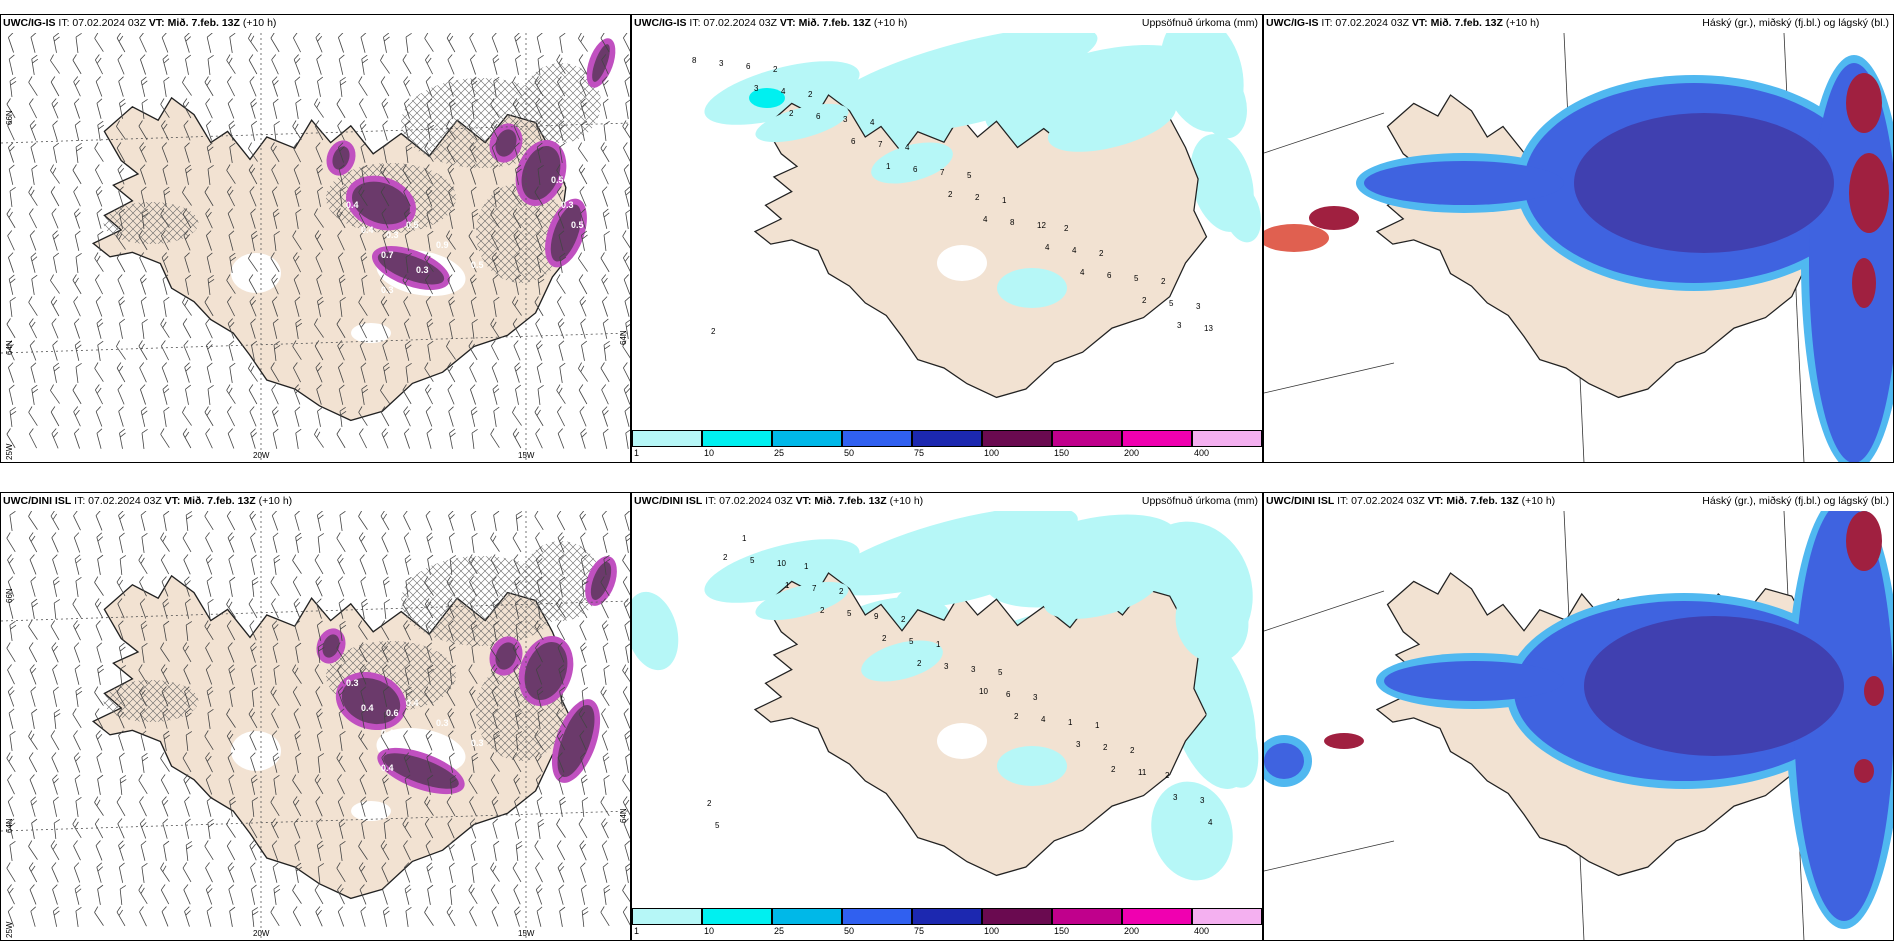  What do you see at coordinates (506, 656) in the screenshot?
I see `heavy-precip-area` at bounding box center [506, 656].